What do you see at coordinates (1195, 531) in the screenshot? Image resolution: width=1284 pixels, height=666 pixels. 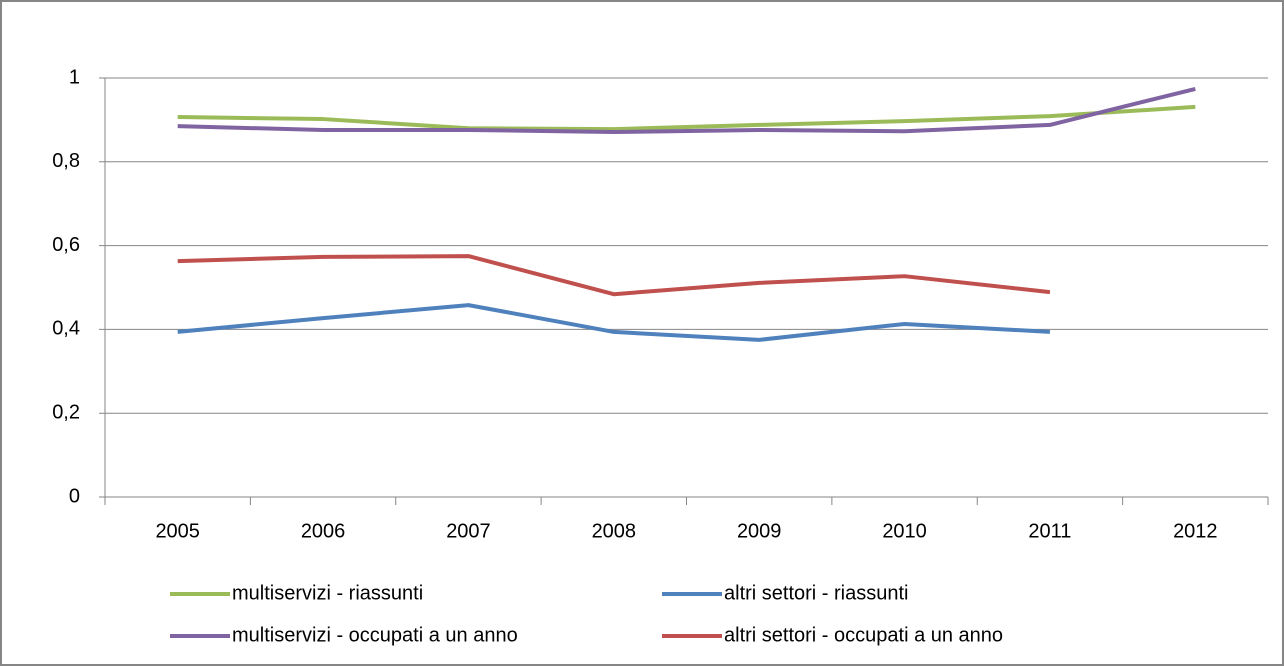 I see `x-tick-label: 2012` at bounding box center [1195, 531].